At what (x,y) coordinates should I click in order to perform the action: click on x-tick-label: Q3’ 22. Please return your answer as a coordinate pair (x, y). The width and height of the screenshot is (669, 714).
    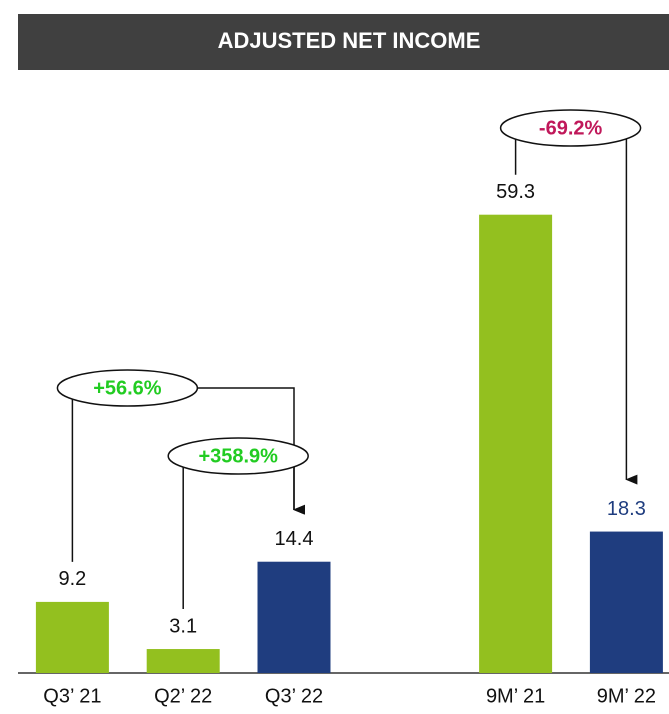
    Looking at the image, I should click on (294, 696).